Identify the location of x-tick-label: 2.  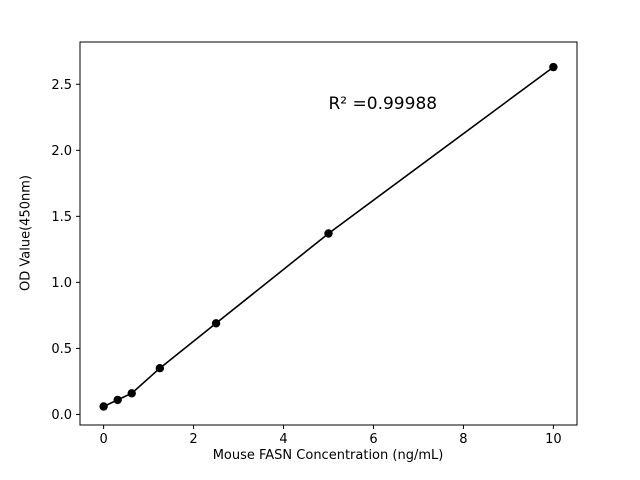
(193, 439).